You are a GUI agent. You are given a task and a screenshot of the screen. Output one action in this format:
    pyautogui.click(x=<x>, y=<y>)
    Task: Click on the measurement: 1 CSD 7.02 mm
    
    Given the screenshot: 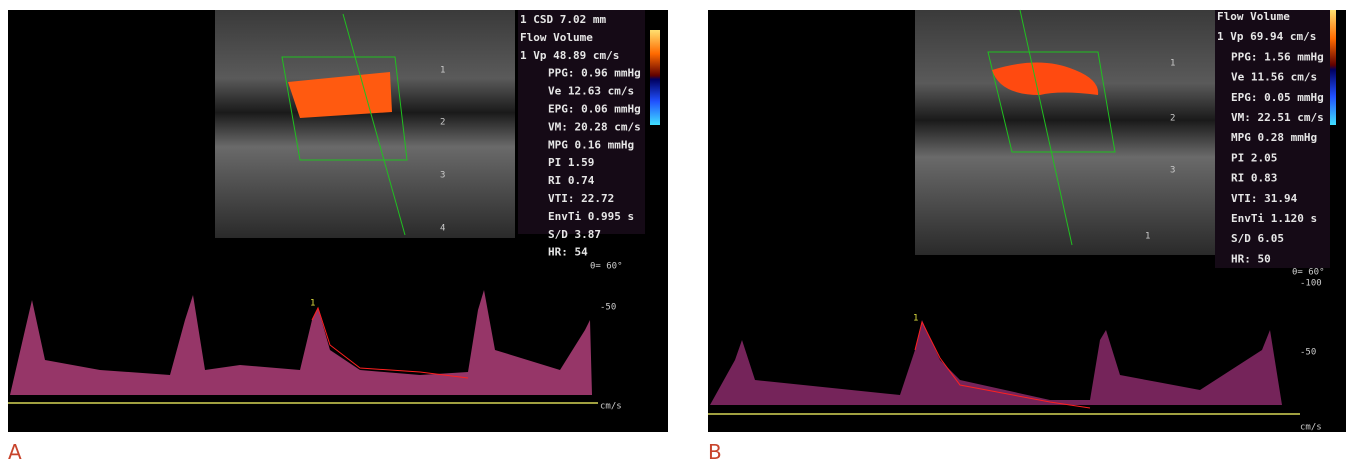 What is the action you would take?
    pyautogui.click(x=563, y=19)
    